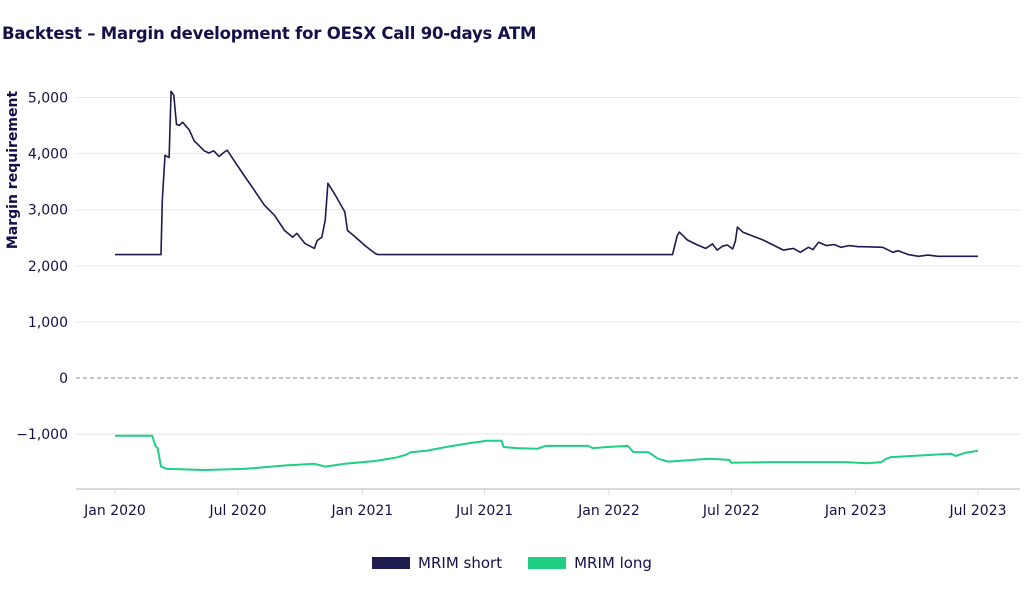 The width and height of the screenshot is (1024, 603). I want to click on y-tick-label: 2,000, so click(48, 267).